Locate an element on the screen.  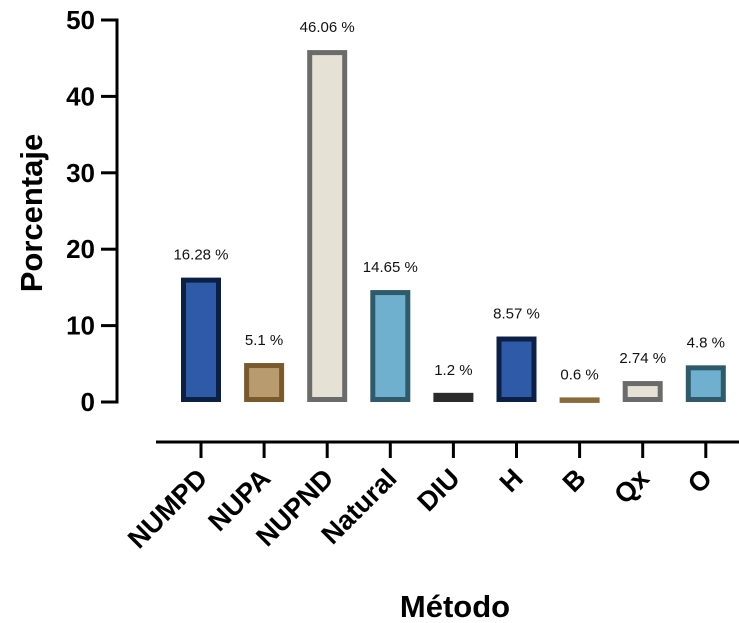
y-axis-title: Porcentaje is located at coordinates (31, 213).